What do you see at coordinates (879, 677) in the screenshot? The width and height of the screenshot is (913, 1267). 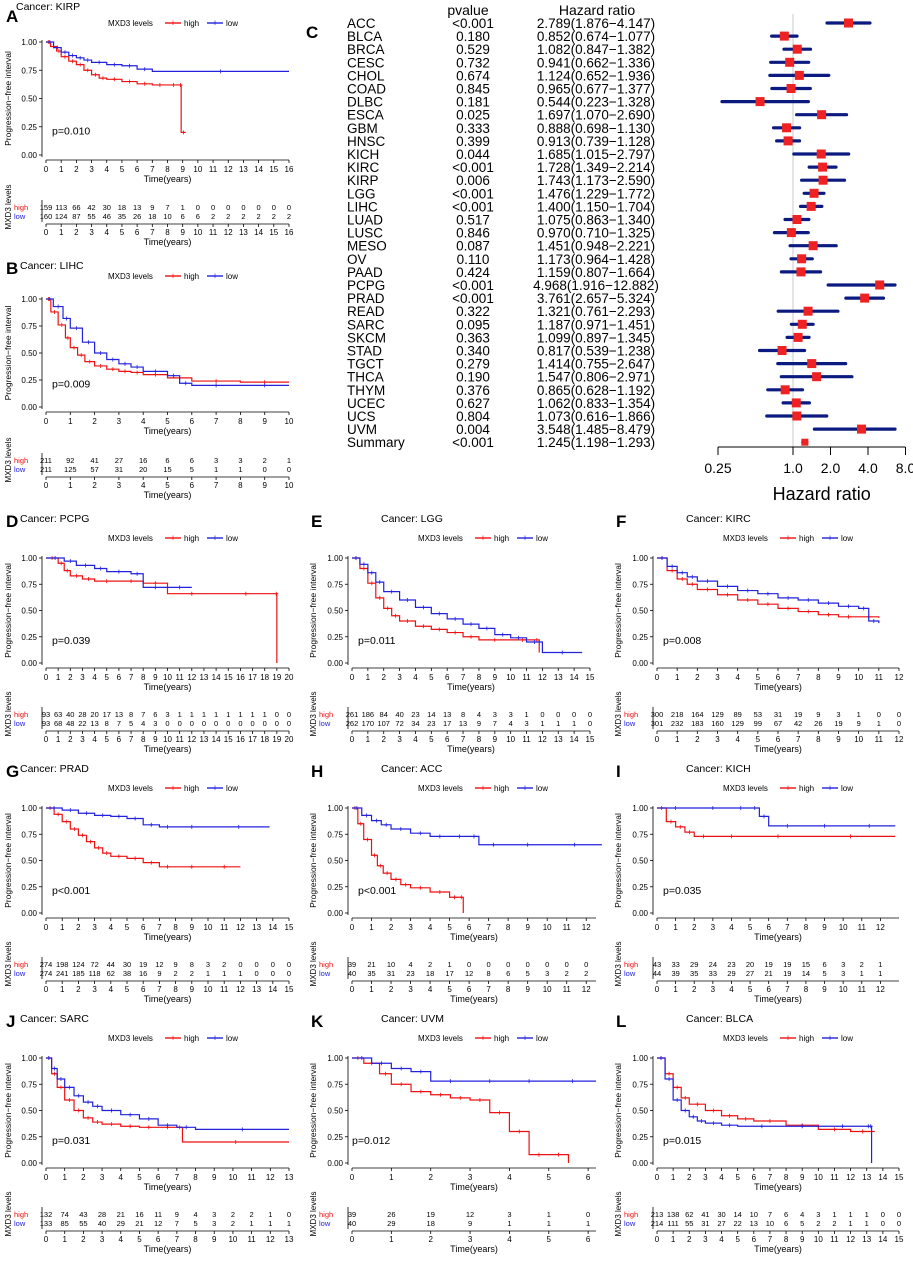 I see `x-tick-label: 11` at bounding box center [879, 677].